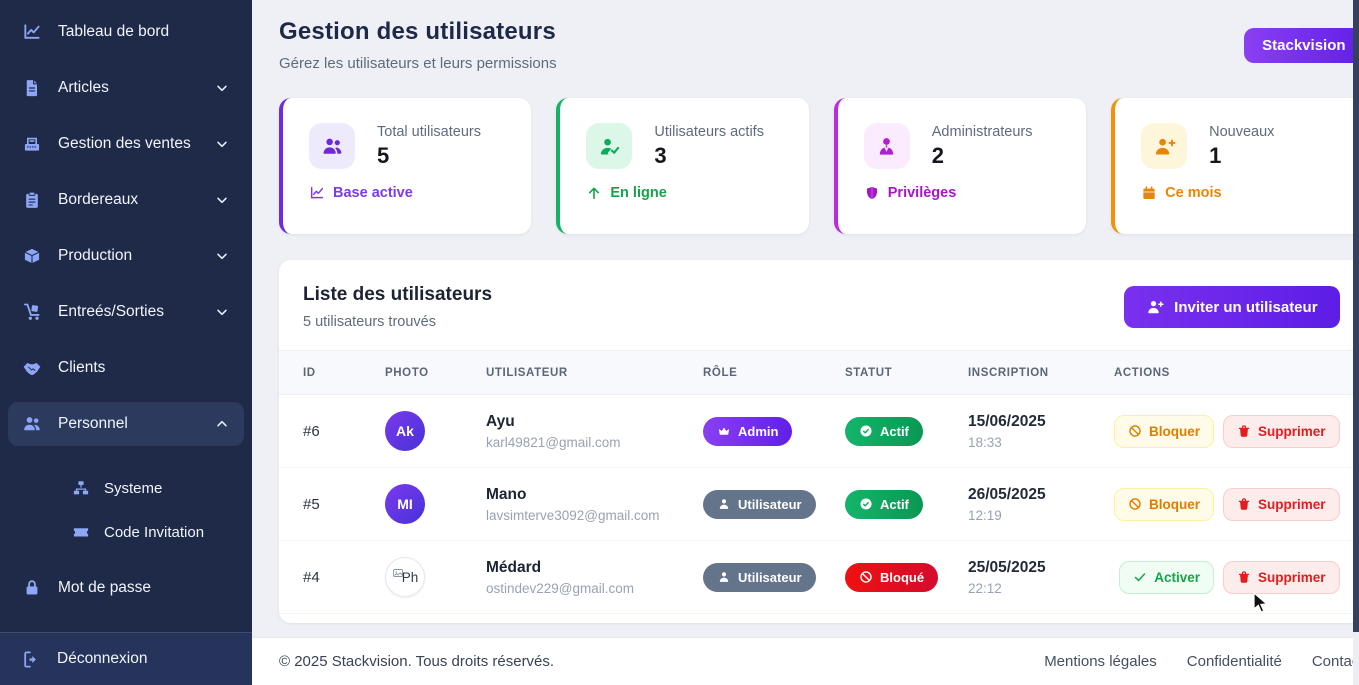 The height and width of the screenshot is (685, 1359). I want to click on sidebar-item: Entreés/Sorties, so click(126, 312).